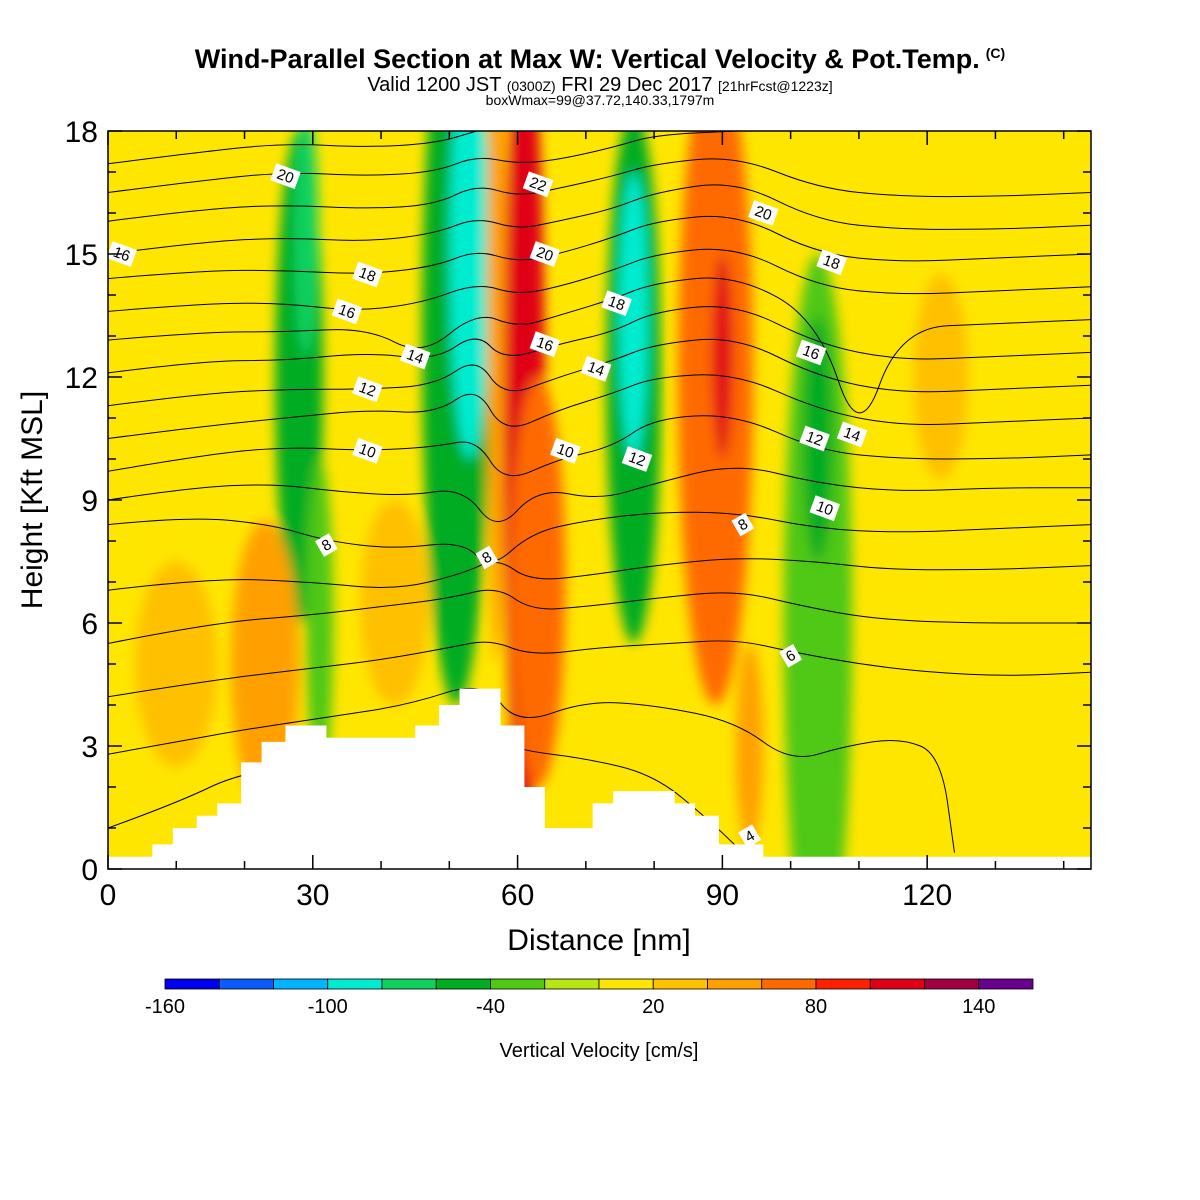  Describe the element at coordinates (89, 870) in the screenshot. I see `y-tick-label: 0` at that location.